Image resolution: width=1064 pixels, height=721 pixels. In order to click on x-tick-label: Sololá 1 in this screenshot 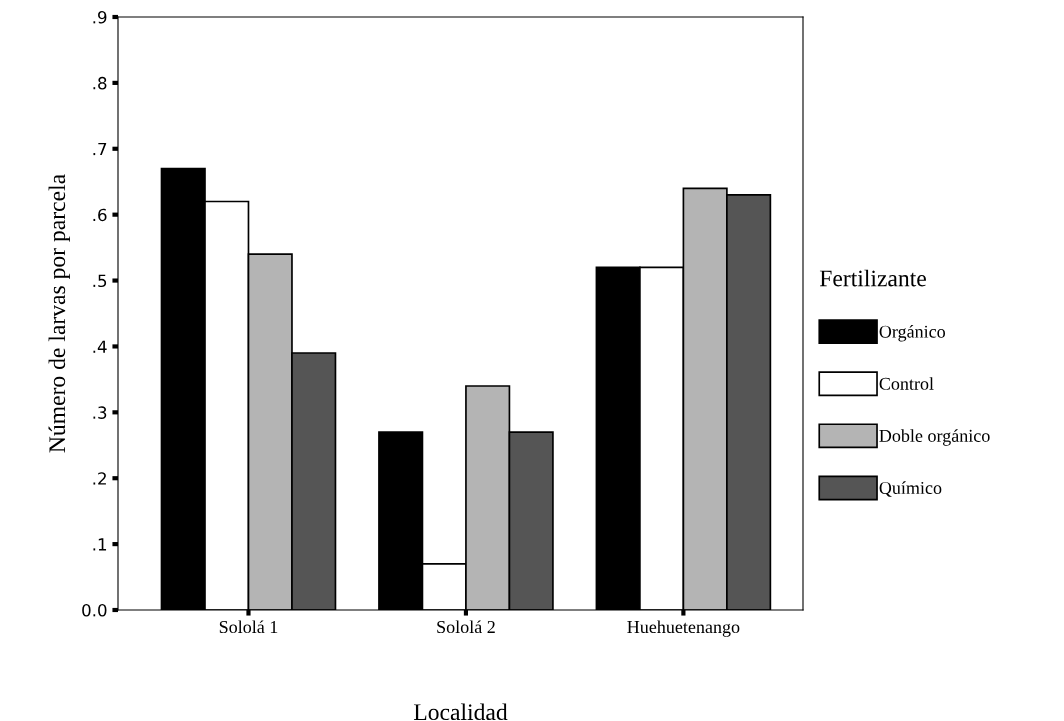, I will do `click(248, 627)`.